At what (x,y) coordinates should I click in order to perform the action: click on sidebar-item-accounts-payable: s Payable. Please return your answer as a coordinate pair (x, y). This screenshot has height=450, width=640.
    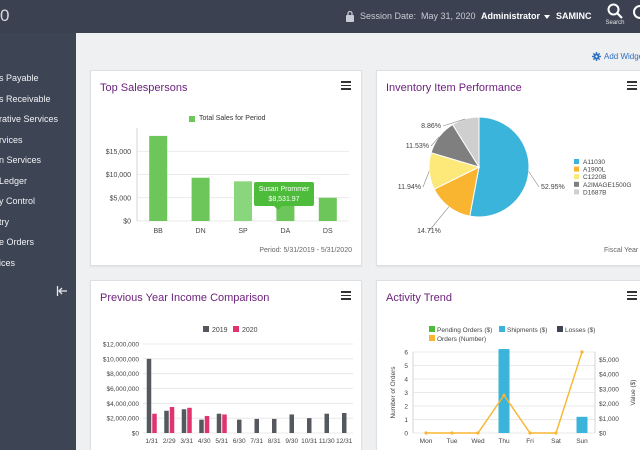
    Looking at the image, I should click on (19, 78).